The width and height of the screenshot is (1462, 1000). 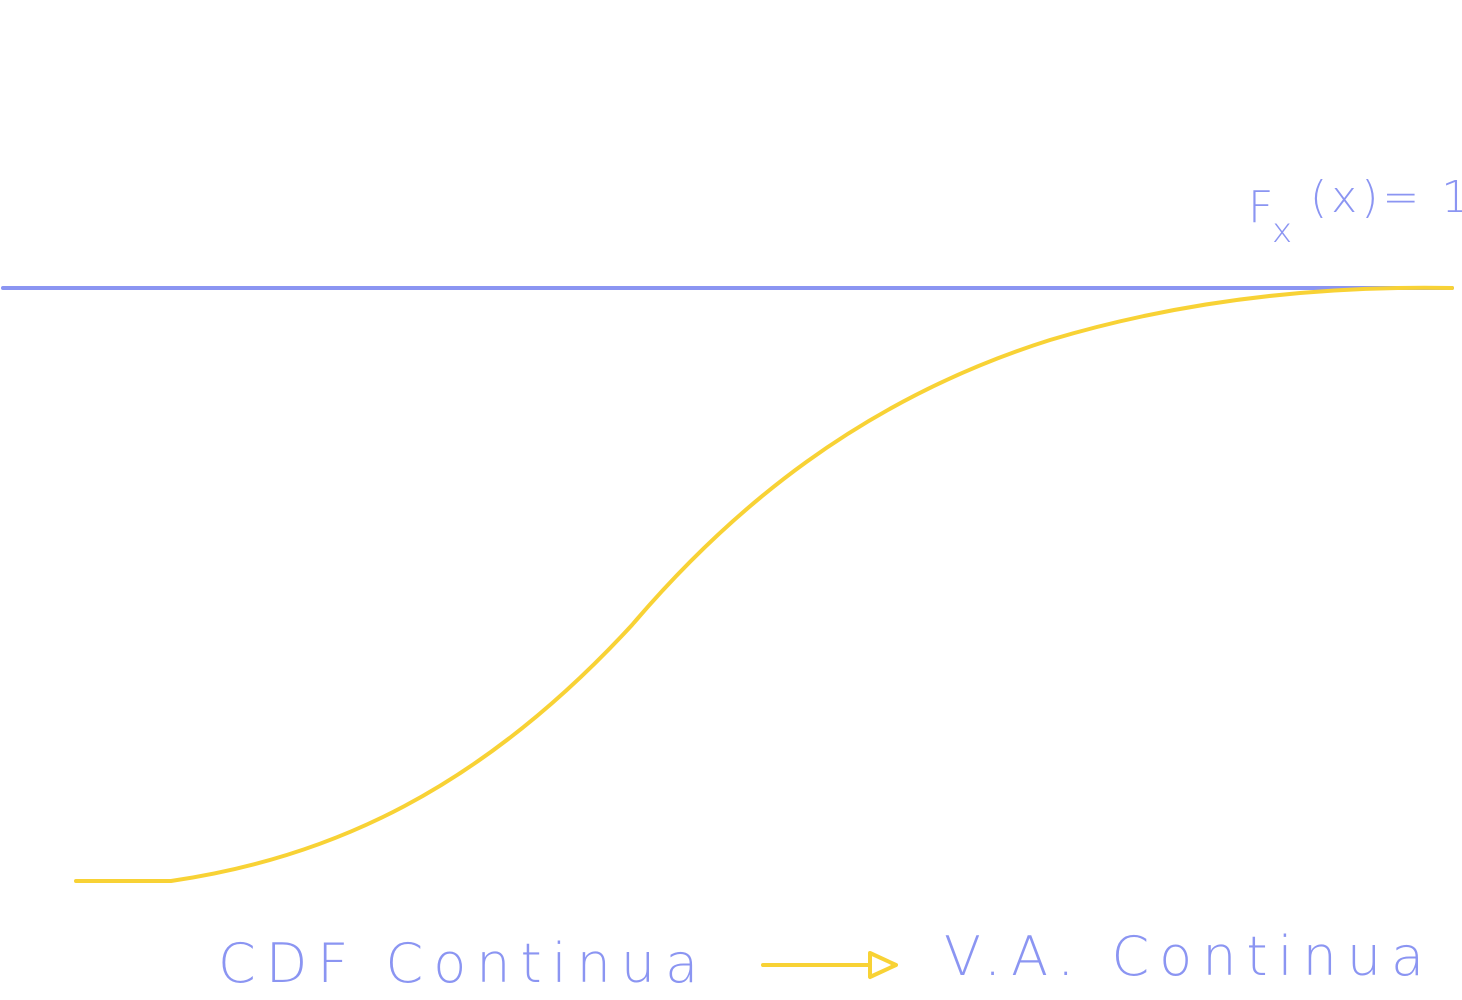 What do you see at coordinates (883, 965) in the screenshot?
I see `arrow-head` at bounding box center [883, 965].